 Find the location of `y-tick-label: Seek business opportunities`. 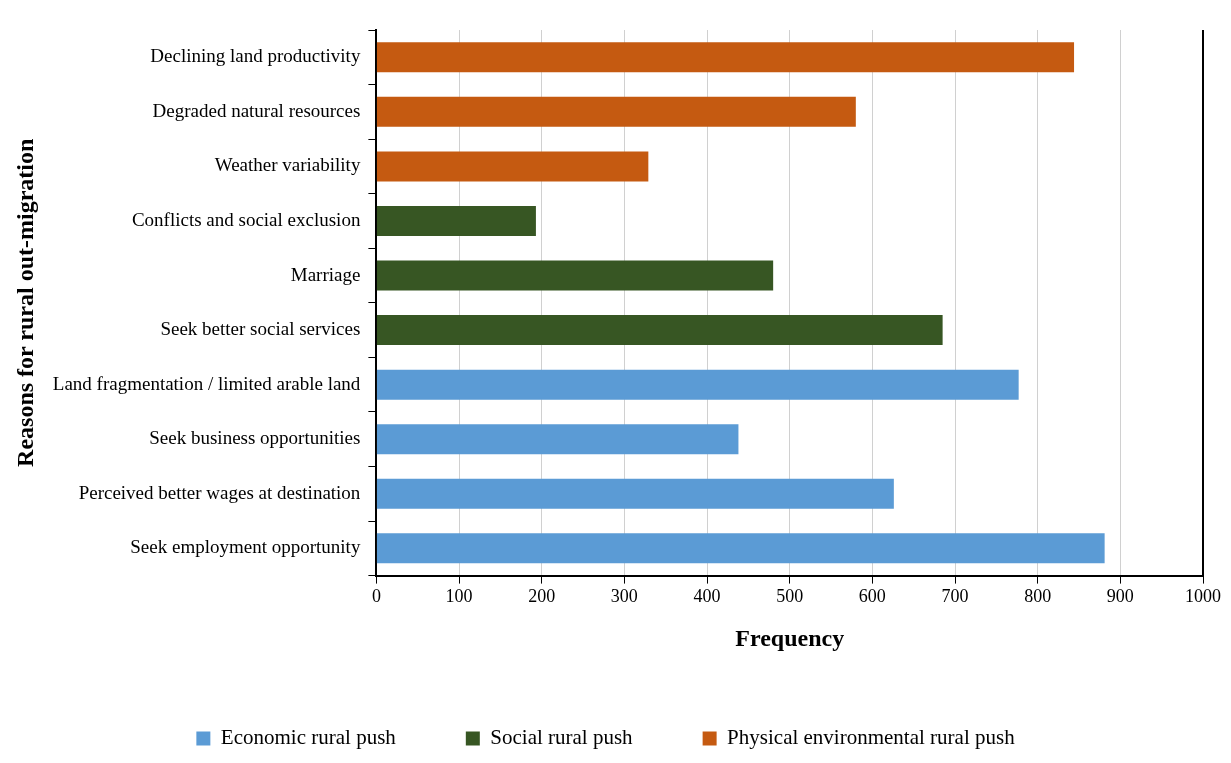

y-tick-label: Seek business opportunities is located at coordinates (255, 438).